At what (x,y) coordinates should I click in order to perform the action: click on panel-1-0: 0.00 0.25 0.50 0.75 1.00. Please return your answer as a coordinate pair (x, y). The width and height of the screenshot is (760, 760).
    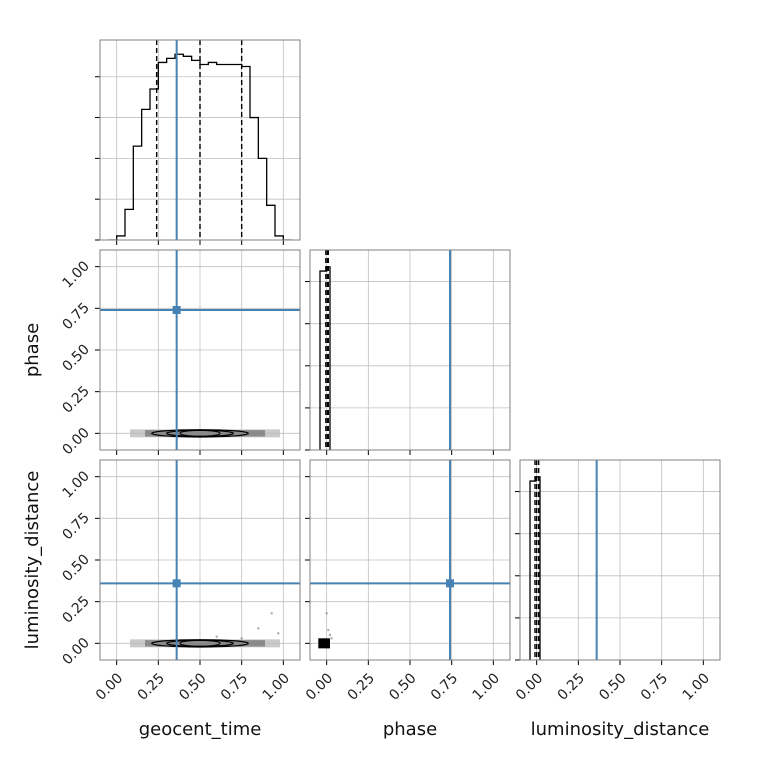
    Looking at the image, I should click on (180, 353).